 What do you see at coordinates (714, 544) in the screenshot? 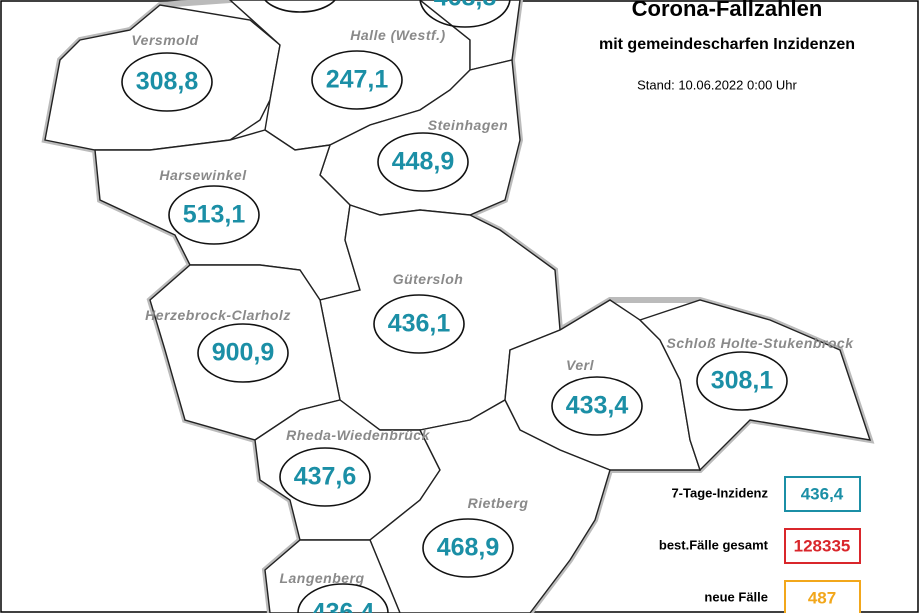
I see `summary-label: best.Fälle gesamt` at bounding box center [714, 544].